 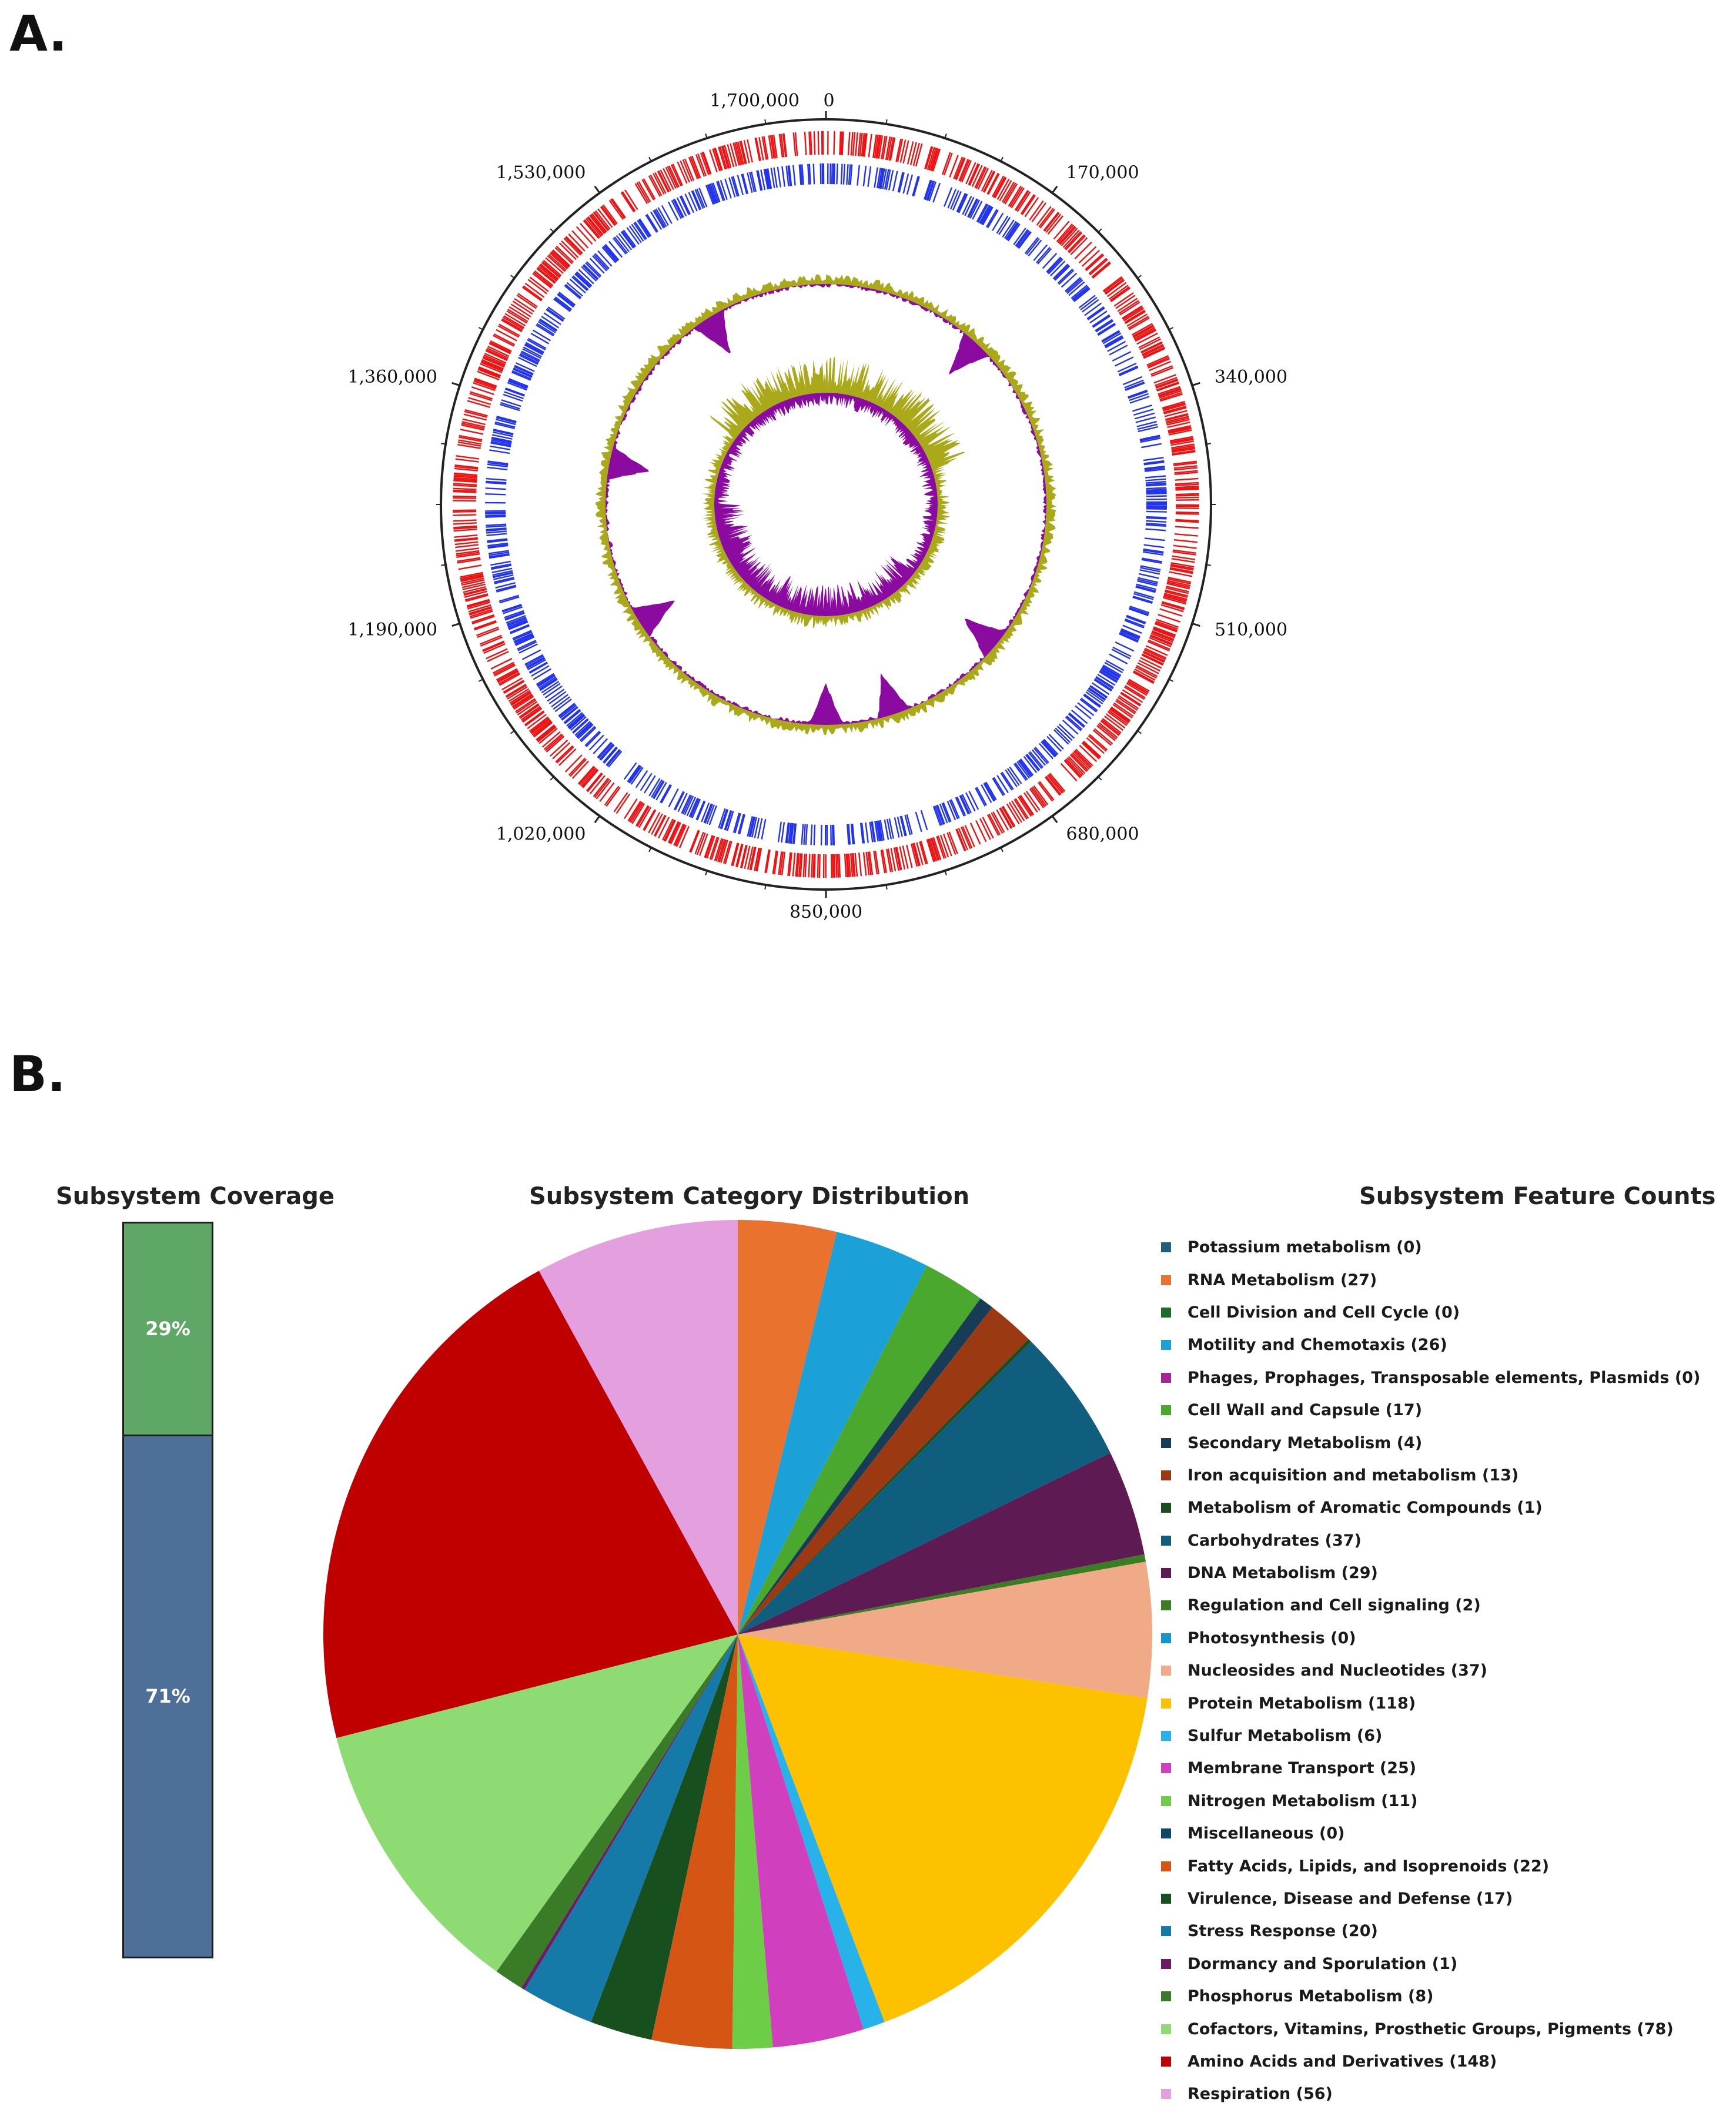 What do you see at coordinates (1443, 1996) in the screenshot?
I see `legend-item: Phosphorus Metabolism (8)` at bounding box center [1443, 1996].